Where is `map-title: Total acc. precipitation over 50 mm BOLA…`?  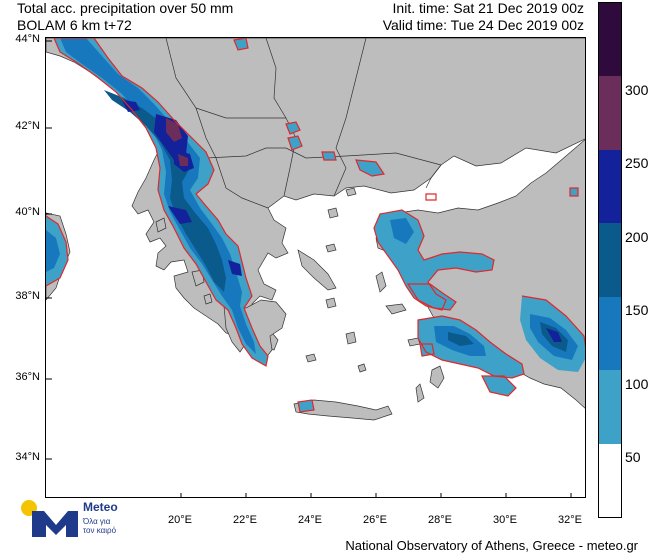
map-title: Total acc. precipitation over 50 mm BOLA… is located at coordinates (125, 17).